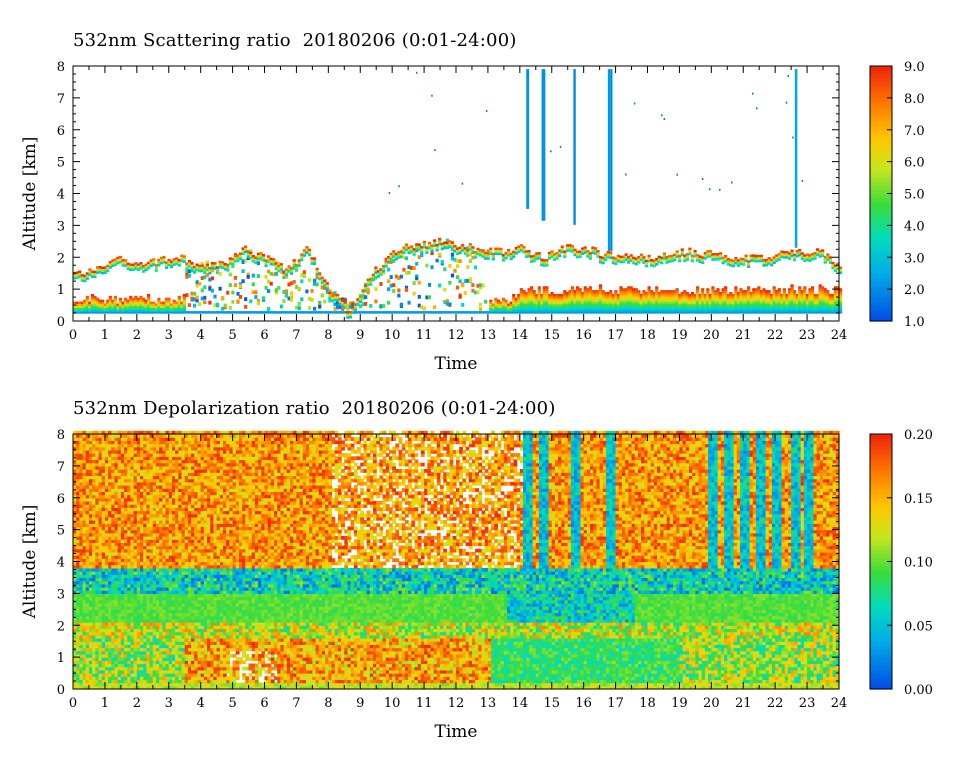  Describe the element at coordinates (574, 147) in the screenshot. I see `cirrus-column` at that location.